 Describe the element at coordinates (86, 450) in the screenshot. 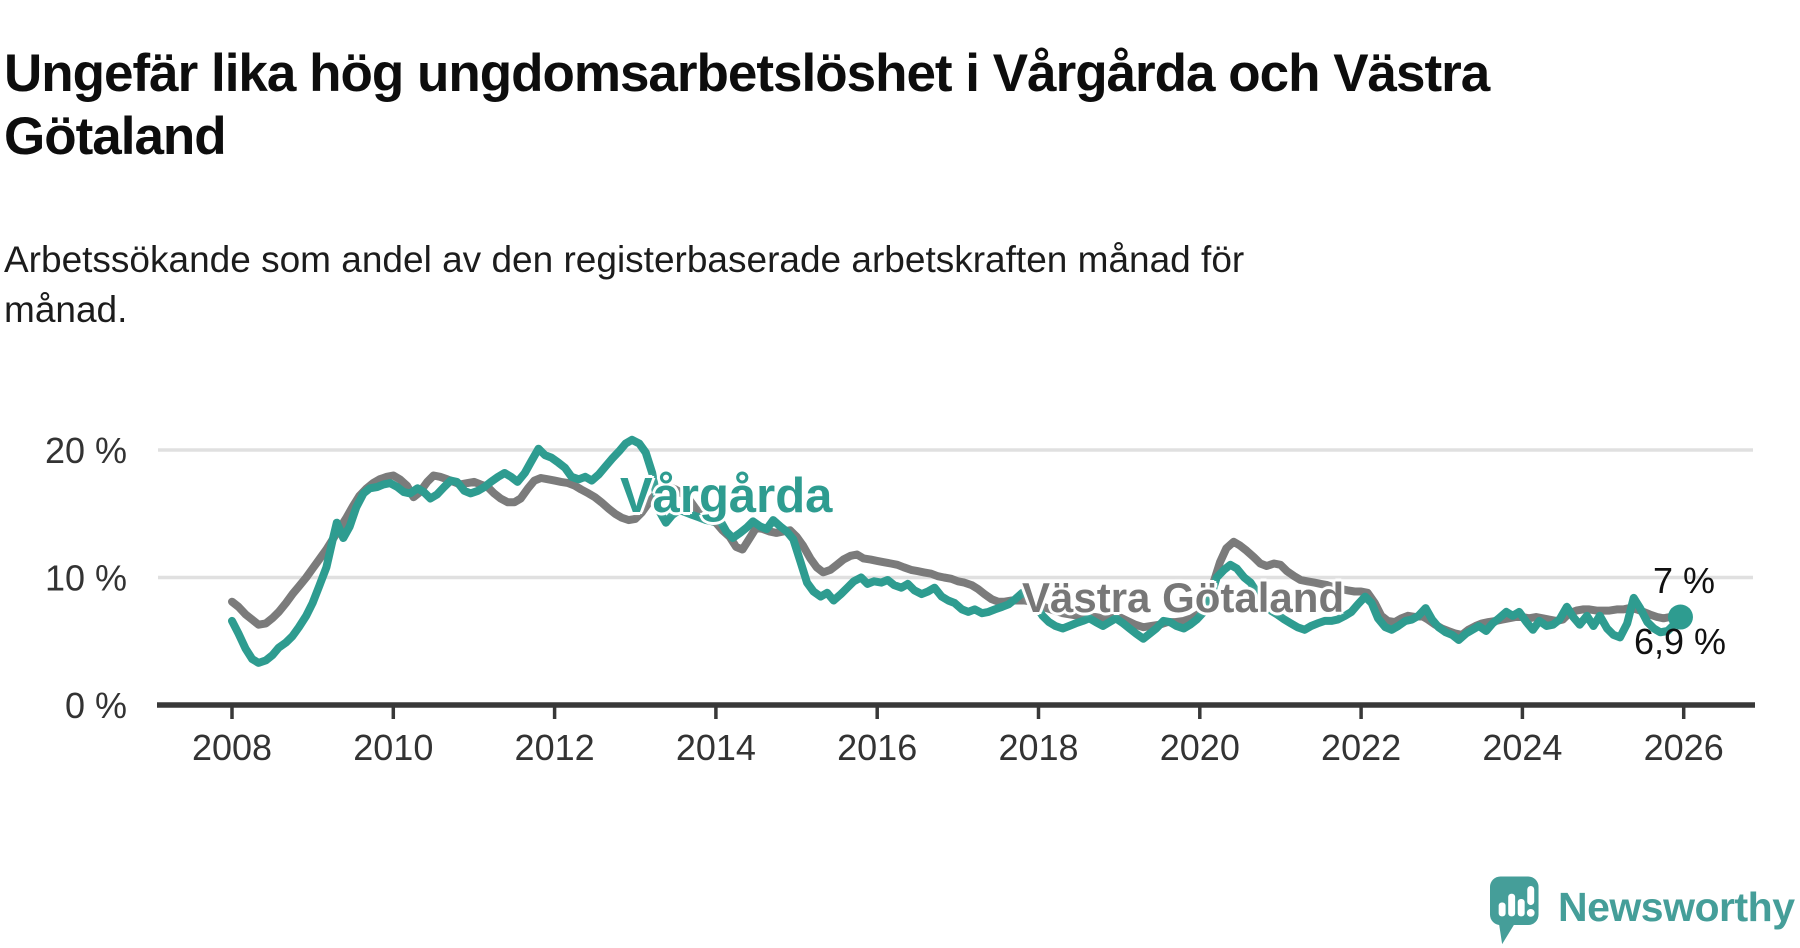

I see `y-tick-label-20: 20 %` at that location.